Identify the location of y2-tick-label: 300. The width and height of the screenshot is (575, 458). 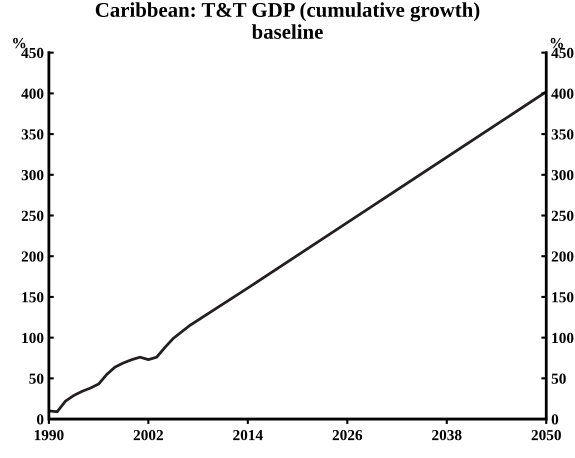
(563, 175).